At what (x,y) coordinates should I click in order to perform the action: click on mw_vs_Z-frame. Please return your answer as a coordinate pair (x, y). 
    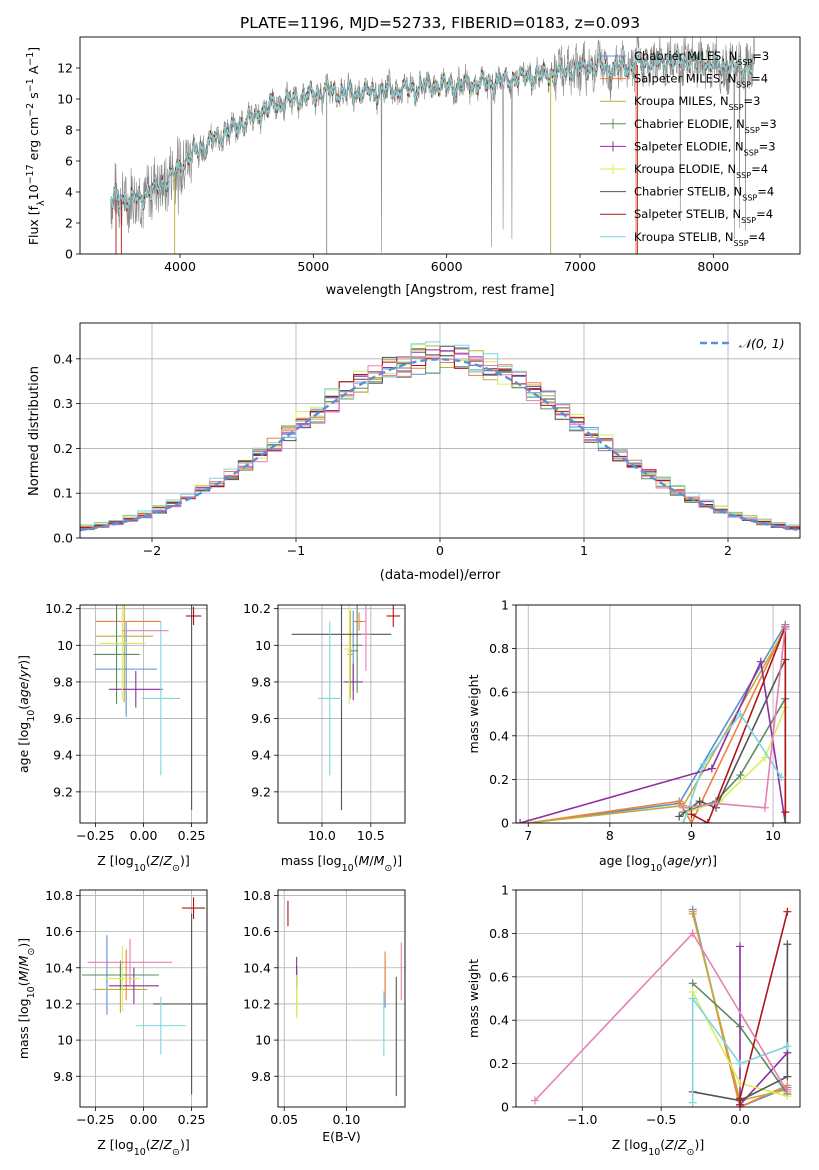
    Looking at the image, I should click on (658, 998).